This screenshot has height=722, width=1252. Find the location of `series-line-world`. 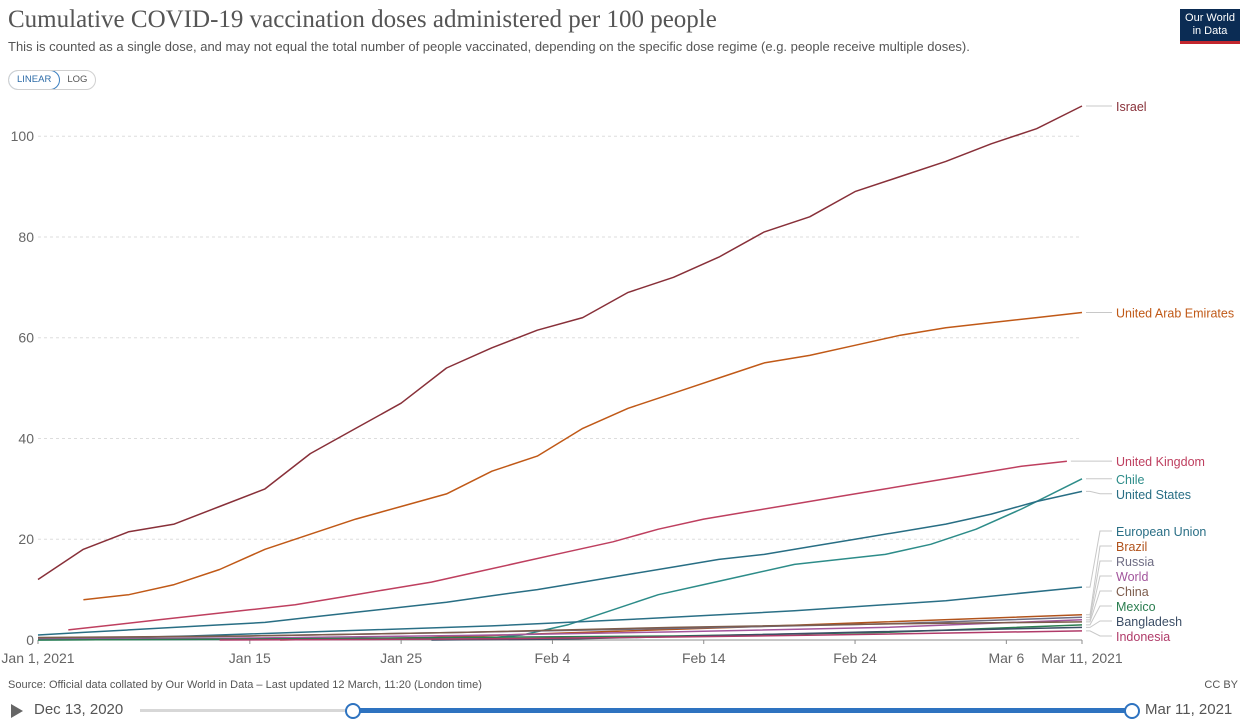

series-line-world is located at coordinates (560, 630).